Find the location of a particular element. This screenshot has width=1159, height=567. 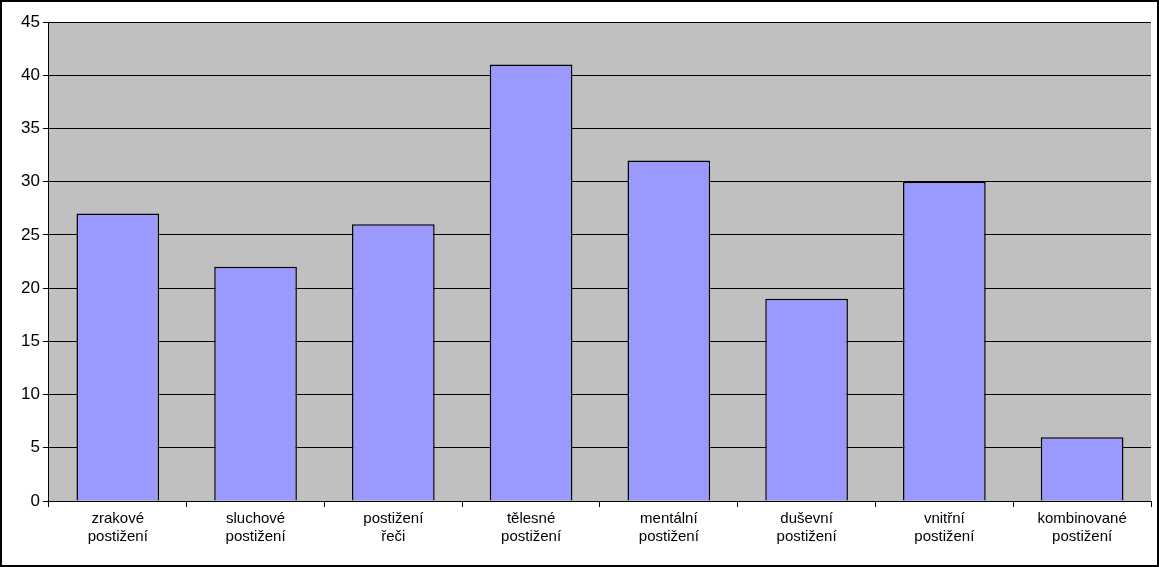

y-tick-label: 15 is located at coordinates (30, 341).